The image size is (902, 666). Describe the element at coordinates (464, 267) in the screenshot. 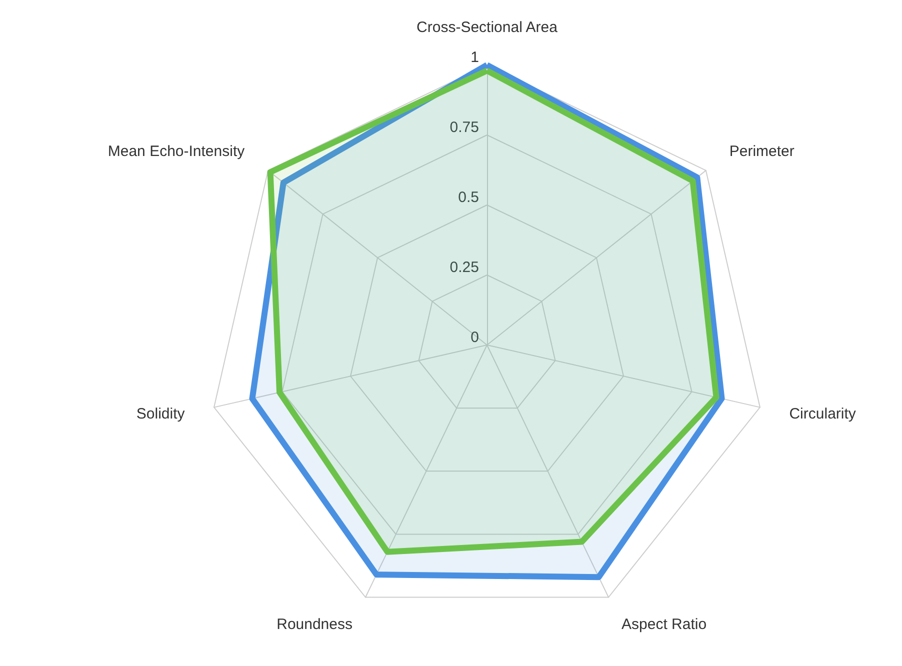

I see `y-tick-label: 0.25` at that location.